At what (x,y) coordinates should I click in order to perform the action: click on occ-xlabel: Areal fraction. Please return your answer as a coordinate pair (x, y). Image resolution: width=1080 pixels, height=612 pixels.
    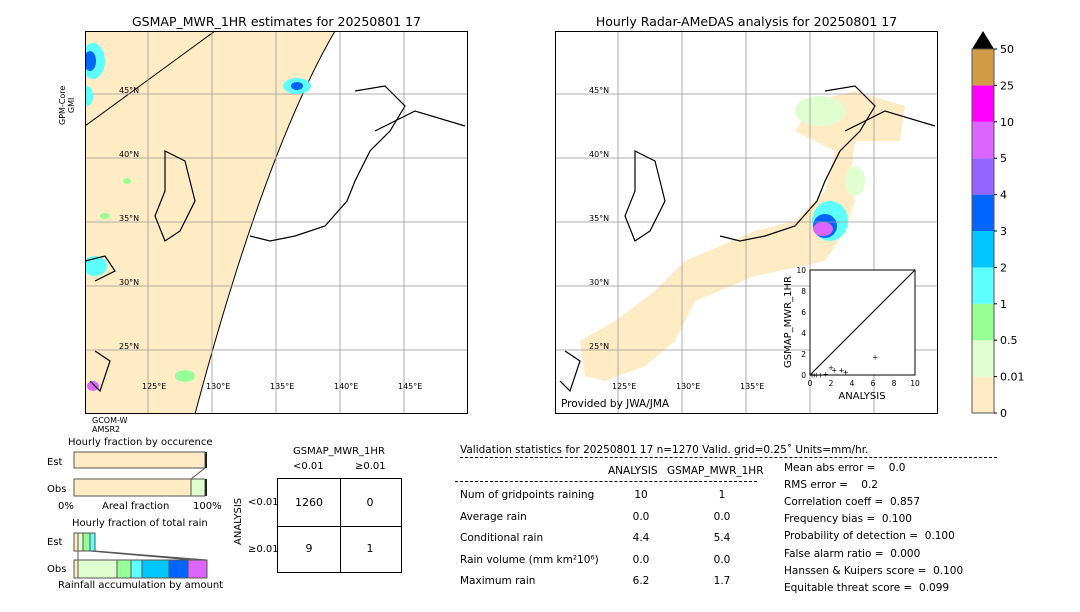
    Looking at the image, I should click on (136, 506).